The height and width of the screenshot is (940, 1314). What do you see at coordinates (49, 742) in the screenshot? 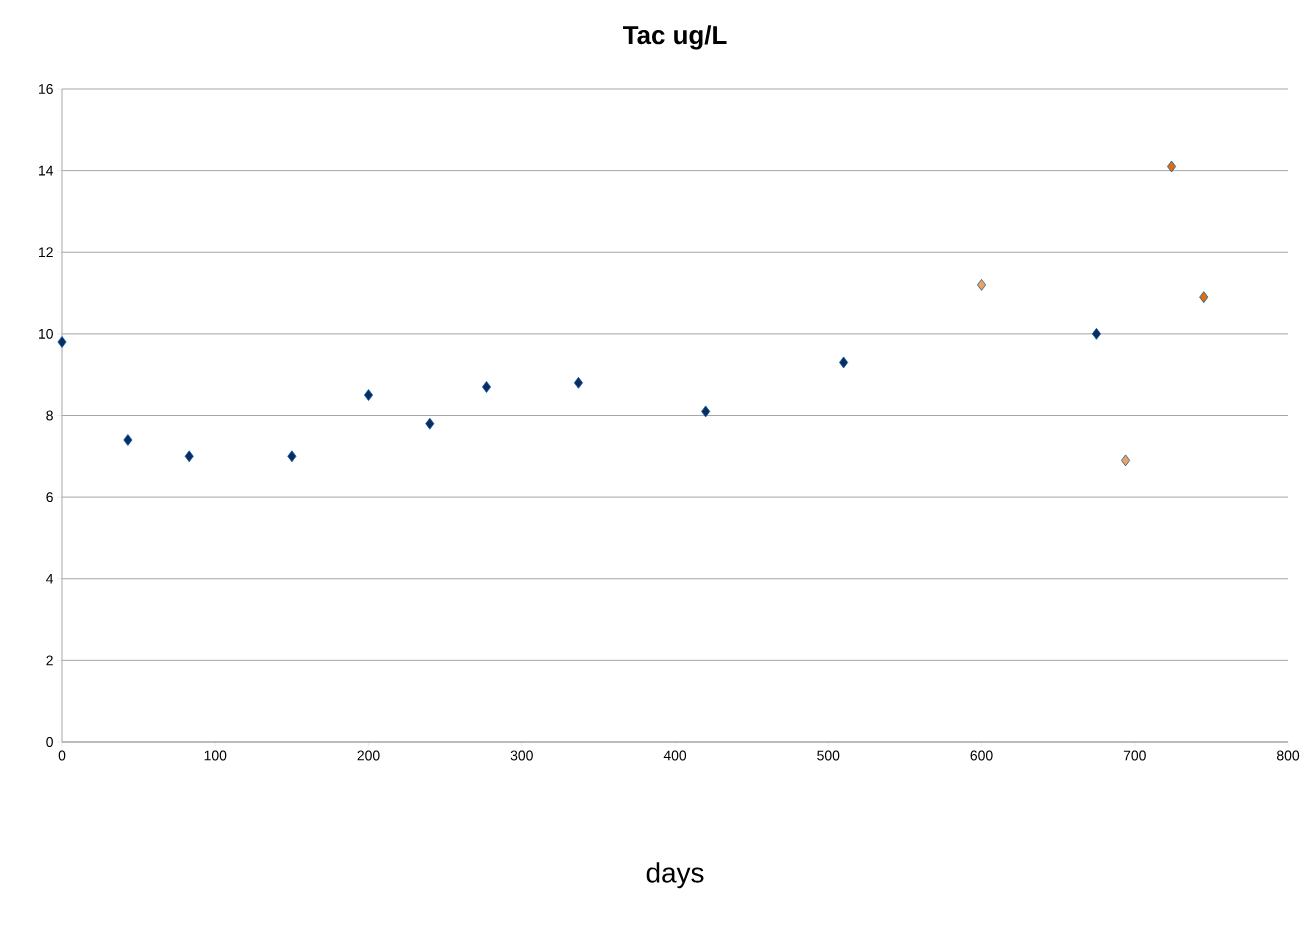
I see `y-tick-label: 0` at bounding box center [49, 742].